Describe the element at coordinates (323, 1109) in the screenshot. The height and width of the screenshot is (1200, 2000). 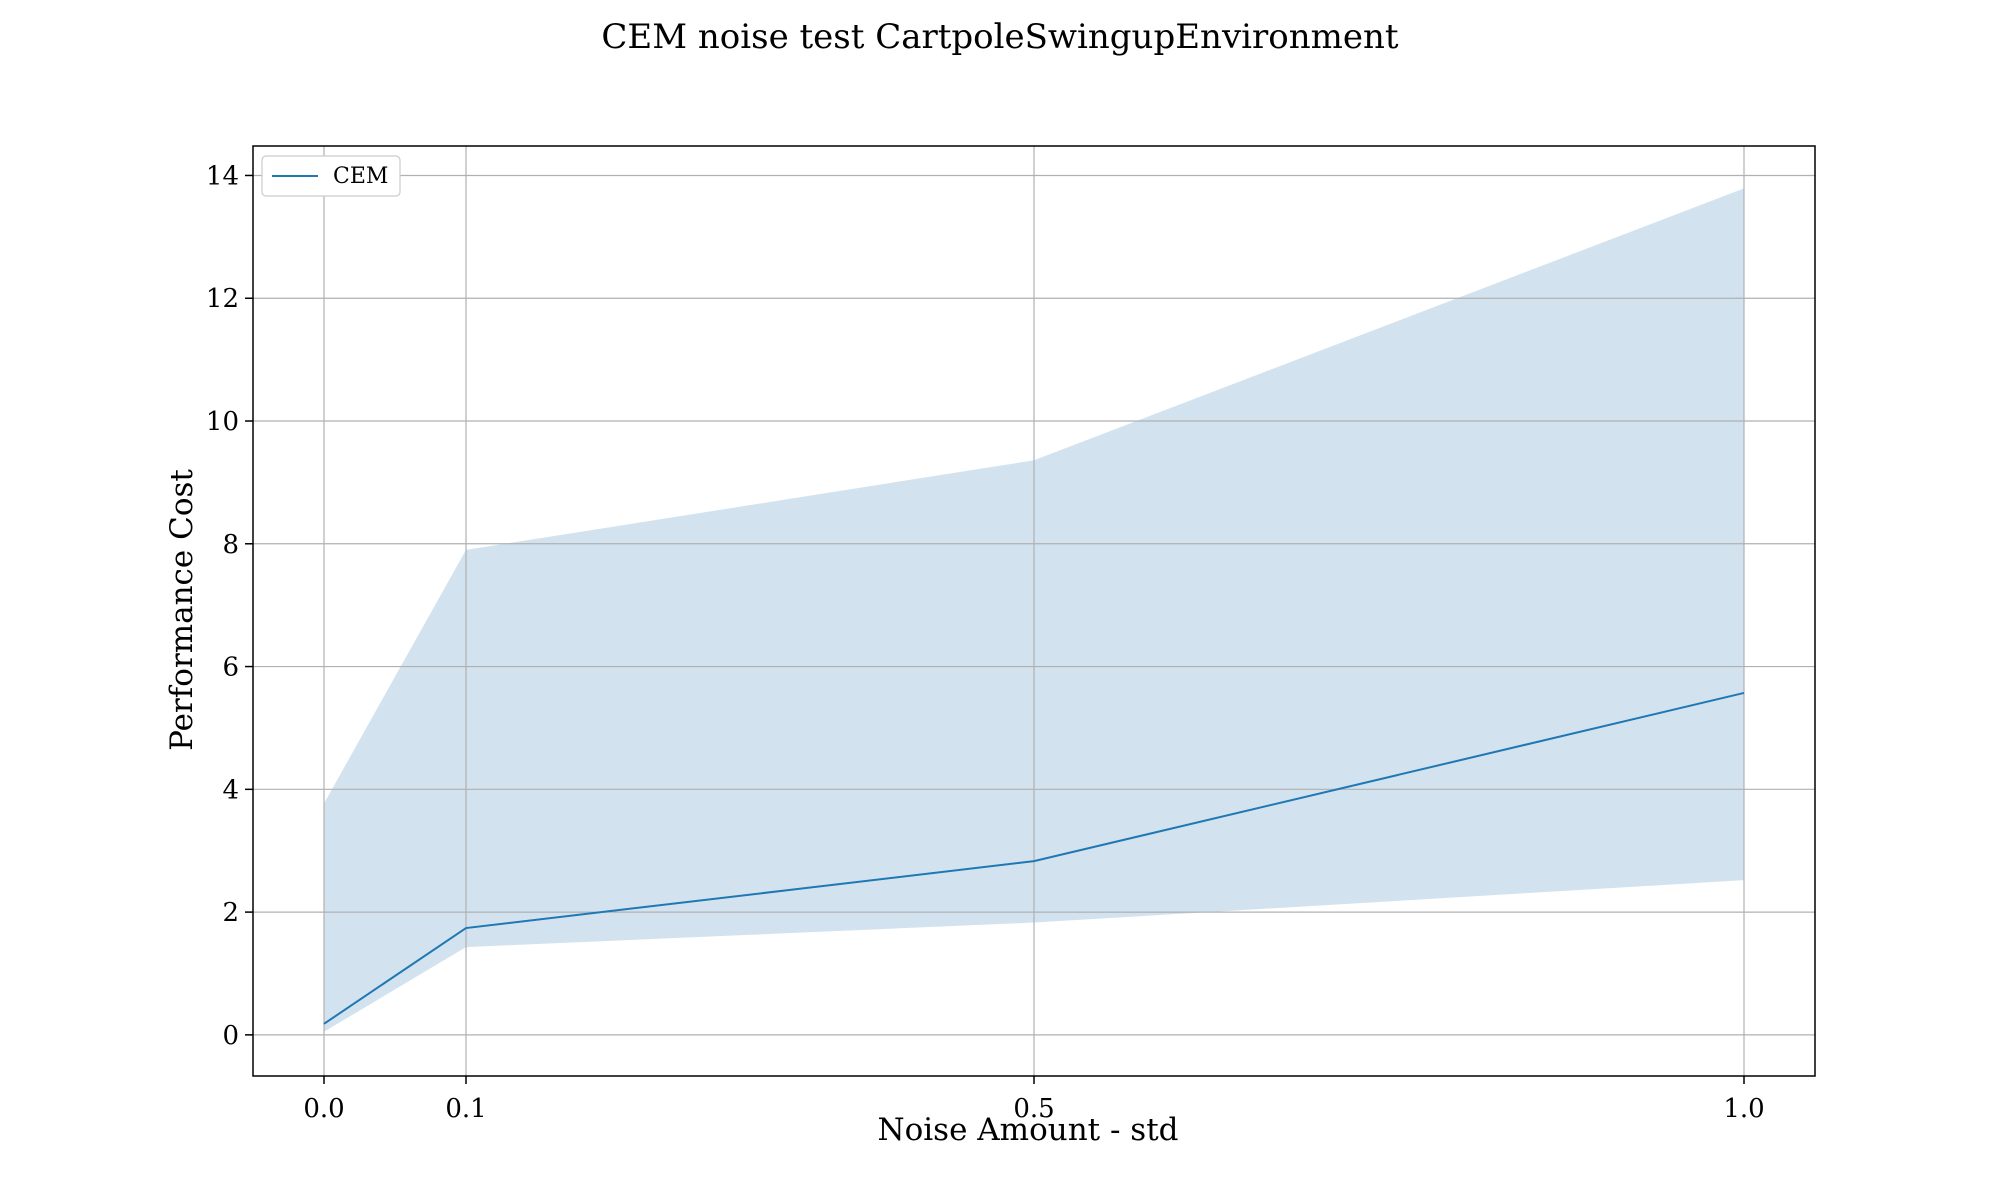
I see `x-tick-label: 0.0` at that location.